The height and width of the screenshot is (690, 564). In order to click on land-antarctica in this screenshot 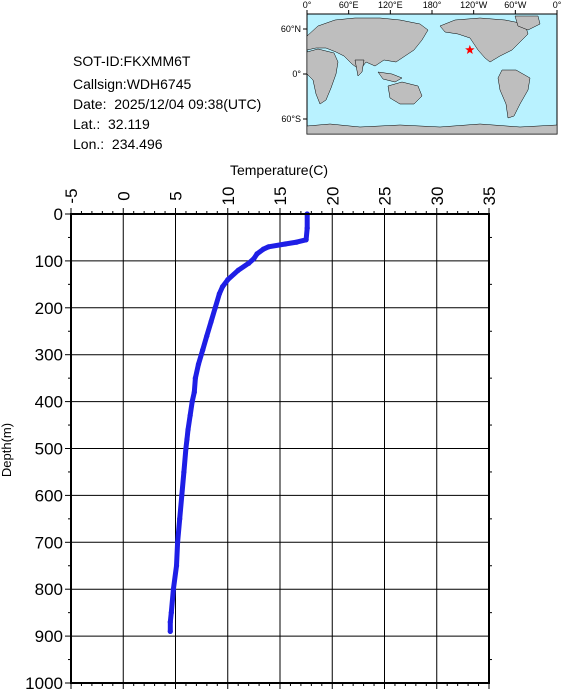, I will do `click(432, 129)`.